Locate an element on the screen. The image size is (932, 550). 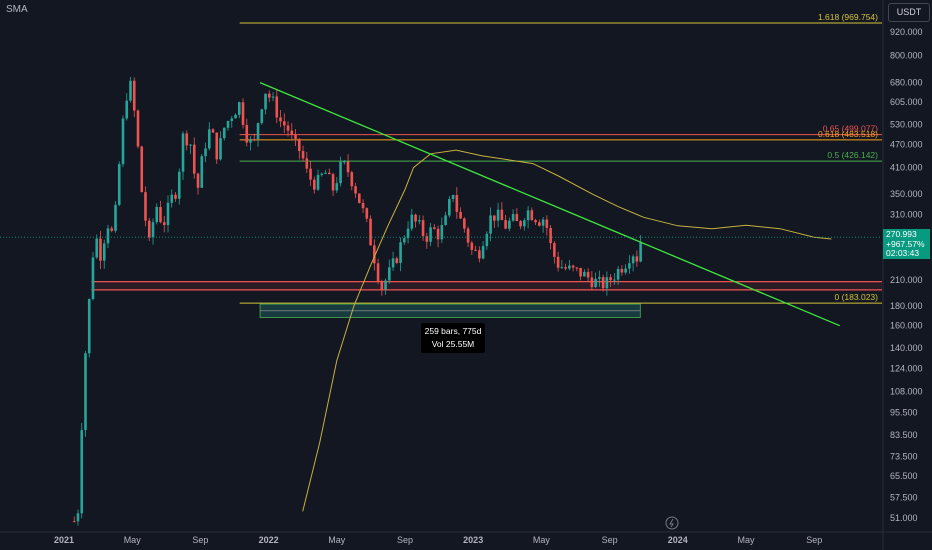
y-tick-label: 108.000 is located at coordinates (906, 392).